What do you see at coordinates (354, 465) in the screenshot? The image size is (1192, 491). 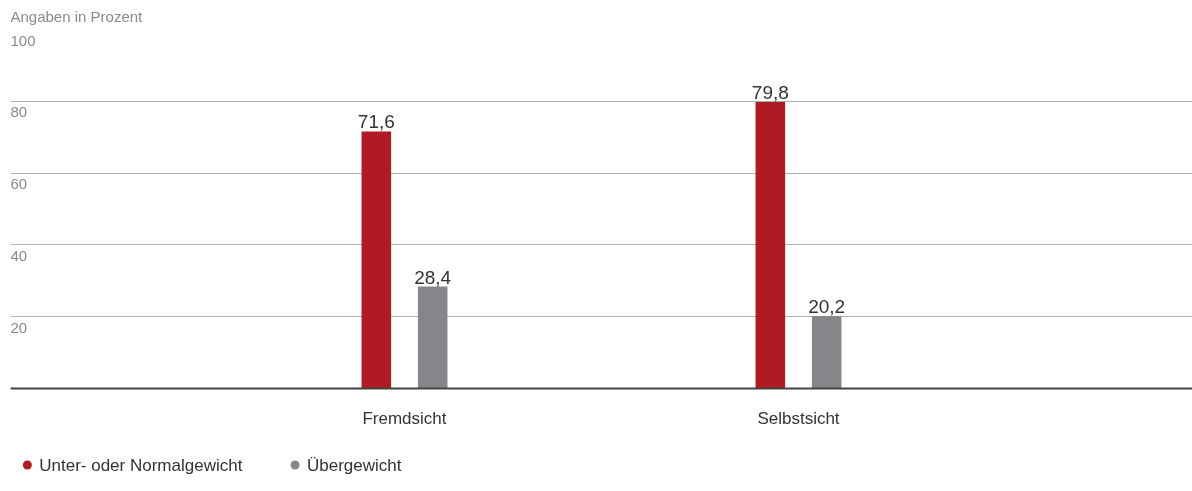 I see `legend-label: Übergewicht` at bounding box center [354, 465].